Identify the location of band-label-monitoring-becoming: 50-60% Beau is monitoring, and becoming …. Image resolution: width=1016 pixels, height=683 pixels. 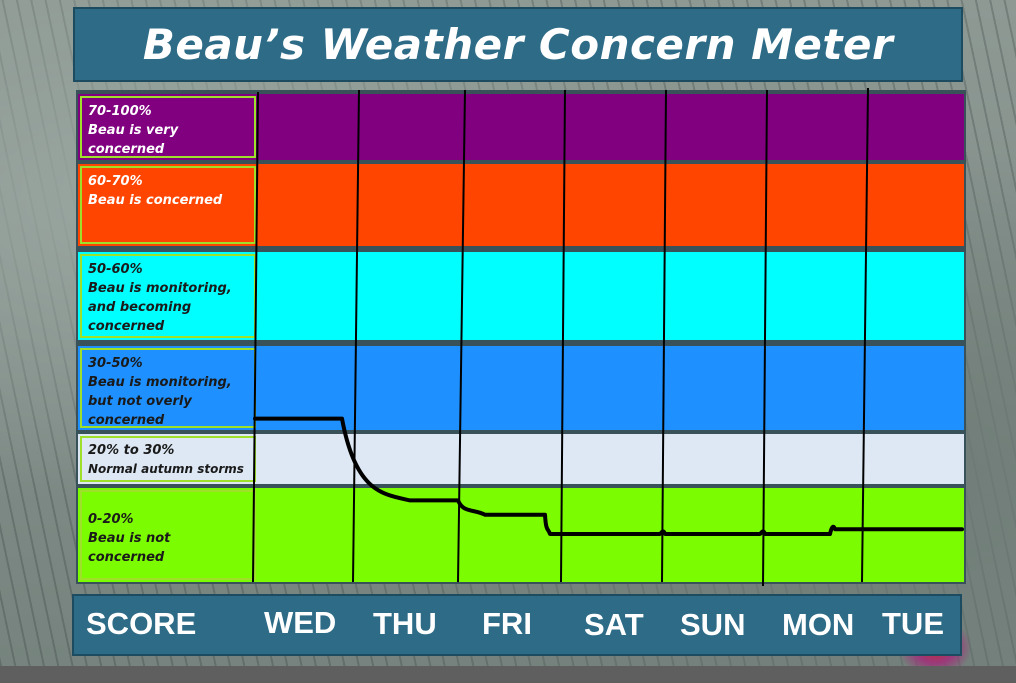
(168, 296).